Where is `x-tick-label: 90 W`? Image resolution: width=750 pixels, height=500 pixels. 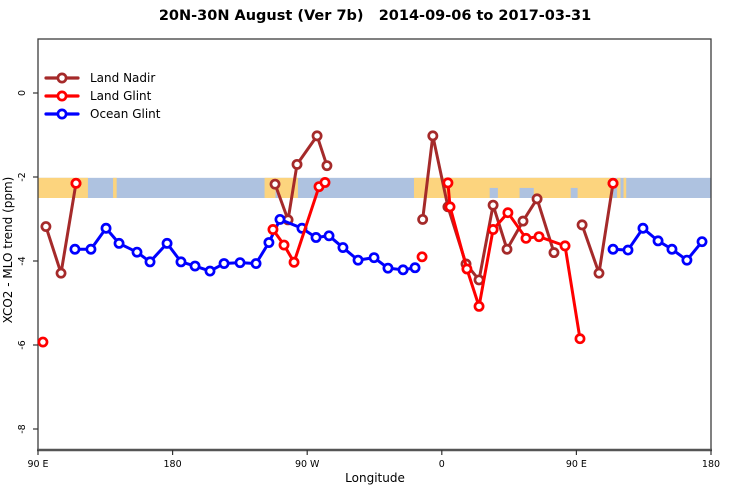
x-tick-label: 90 W is located at coordinates (307, 464).